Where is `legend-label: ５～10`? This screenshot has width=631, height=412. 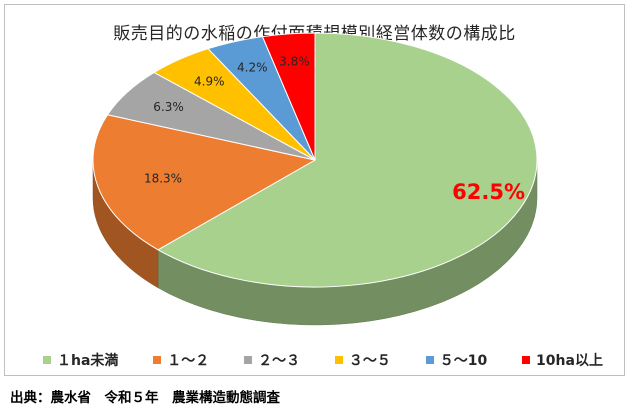 legend-label: ５～10 is located at coordinates (463, 361).